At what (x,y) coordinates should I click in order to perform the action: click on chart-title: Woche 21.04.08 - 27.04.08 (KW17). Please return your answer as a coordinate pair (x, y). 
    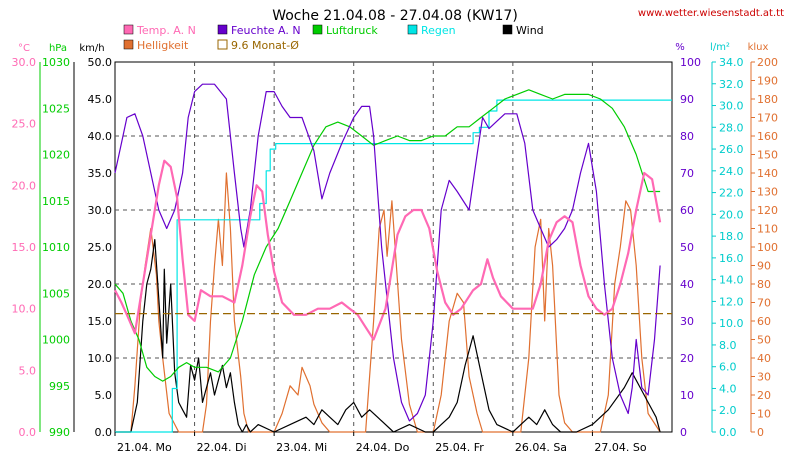
    Looking at the image, I should click on (395, 16).